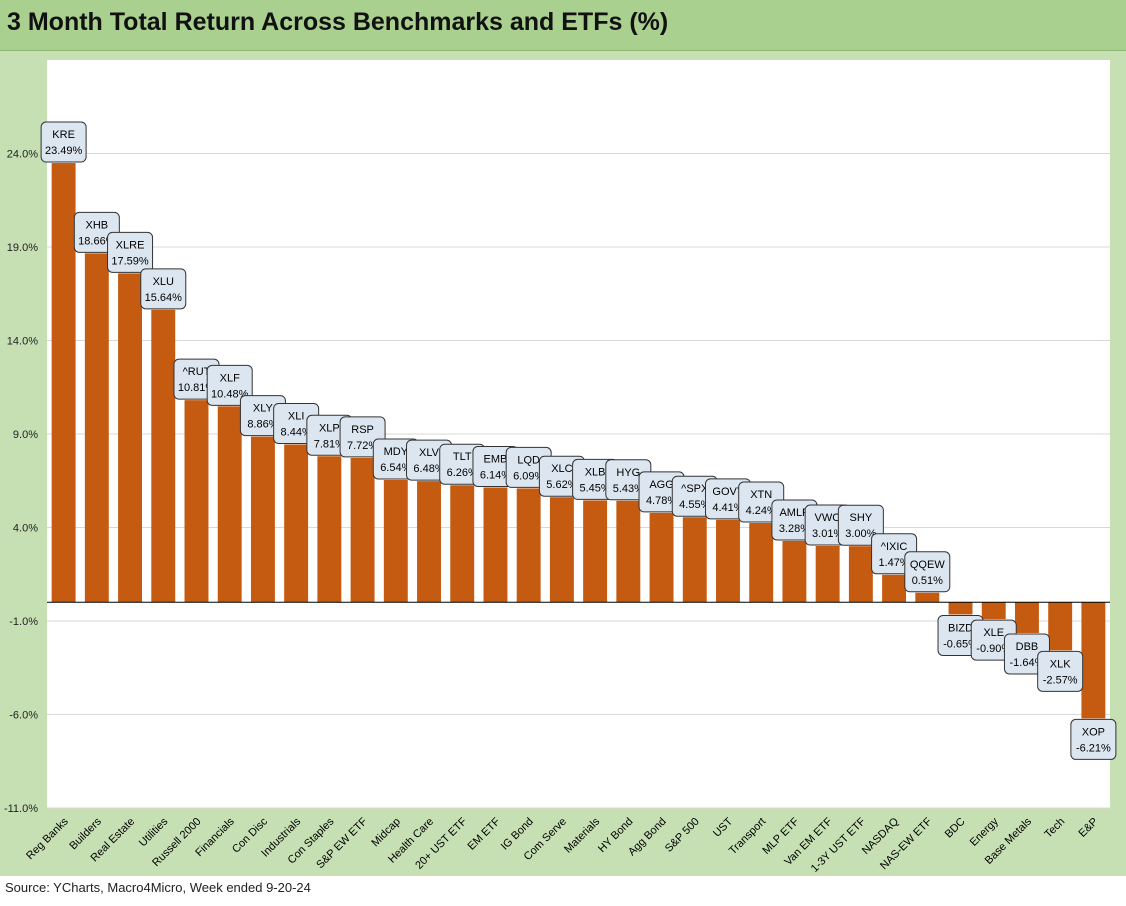 Image resolution: width=1126 pixels, height=906 pixels. Describe the element at coordinates (723, 827) in the screenshot. I see `x-tick-label: UST` at that location.